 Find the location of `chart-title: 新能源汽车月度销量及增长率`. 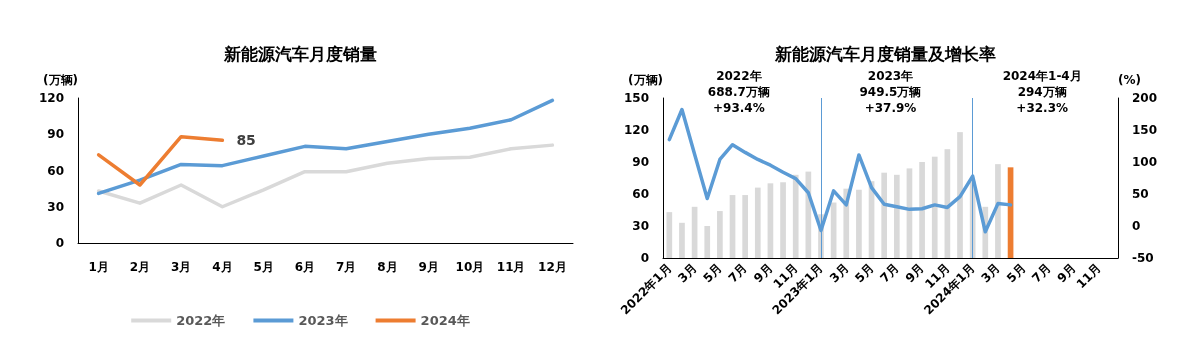

chart-title: 新能源汽车月度销量及增长率 is located at coordinates (885, 53).